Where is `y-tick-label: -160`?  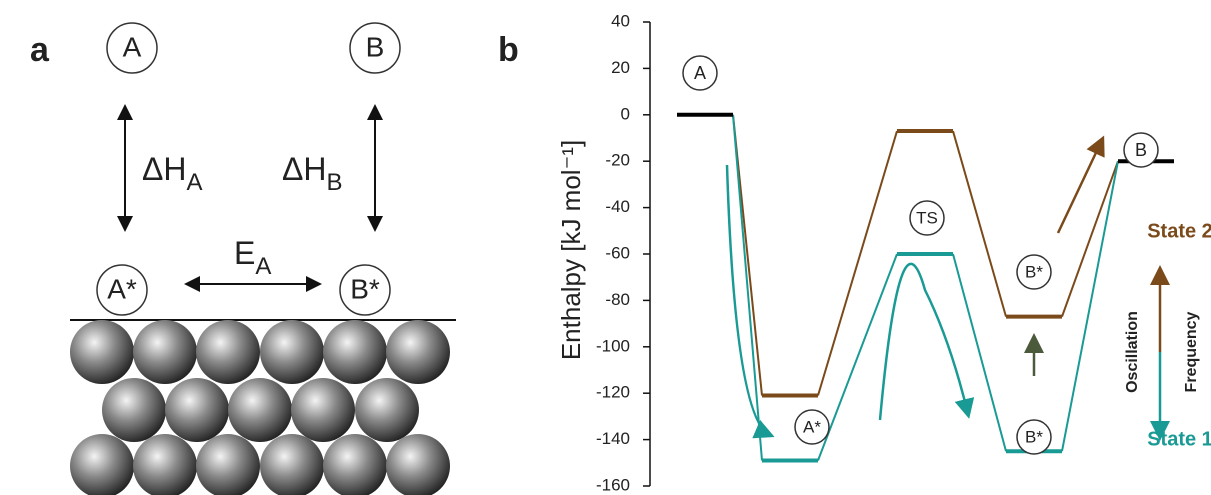 y-tick-label: -160 is located at coordinates (613, 484).